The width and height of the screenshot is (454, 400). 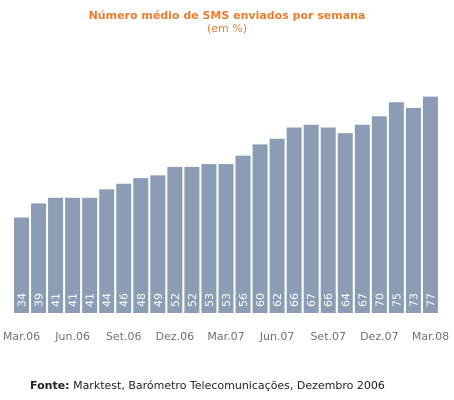 I want to click on bar-value-label: 64, so click(x=345, y=300).